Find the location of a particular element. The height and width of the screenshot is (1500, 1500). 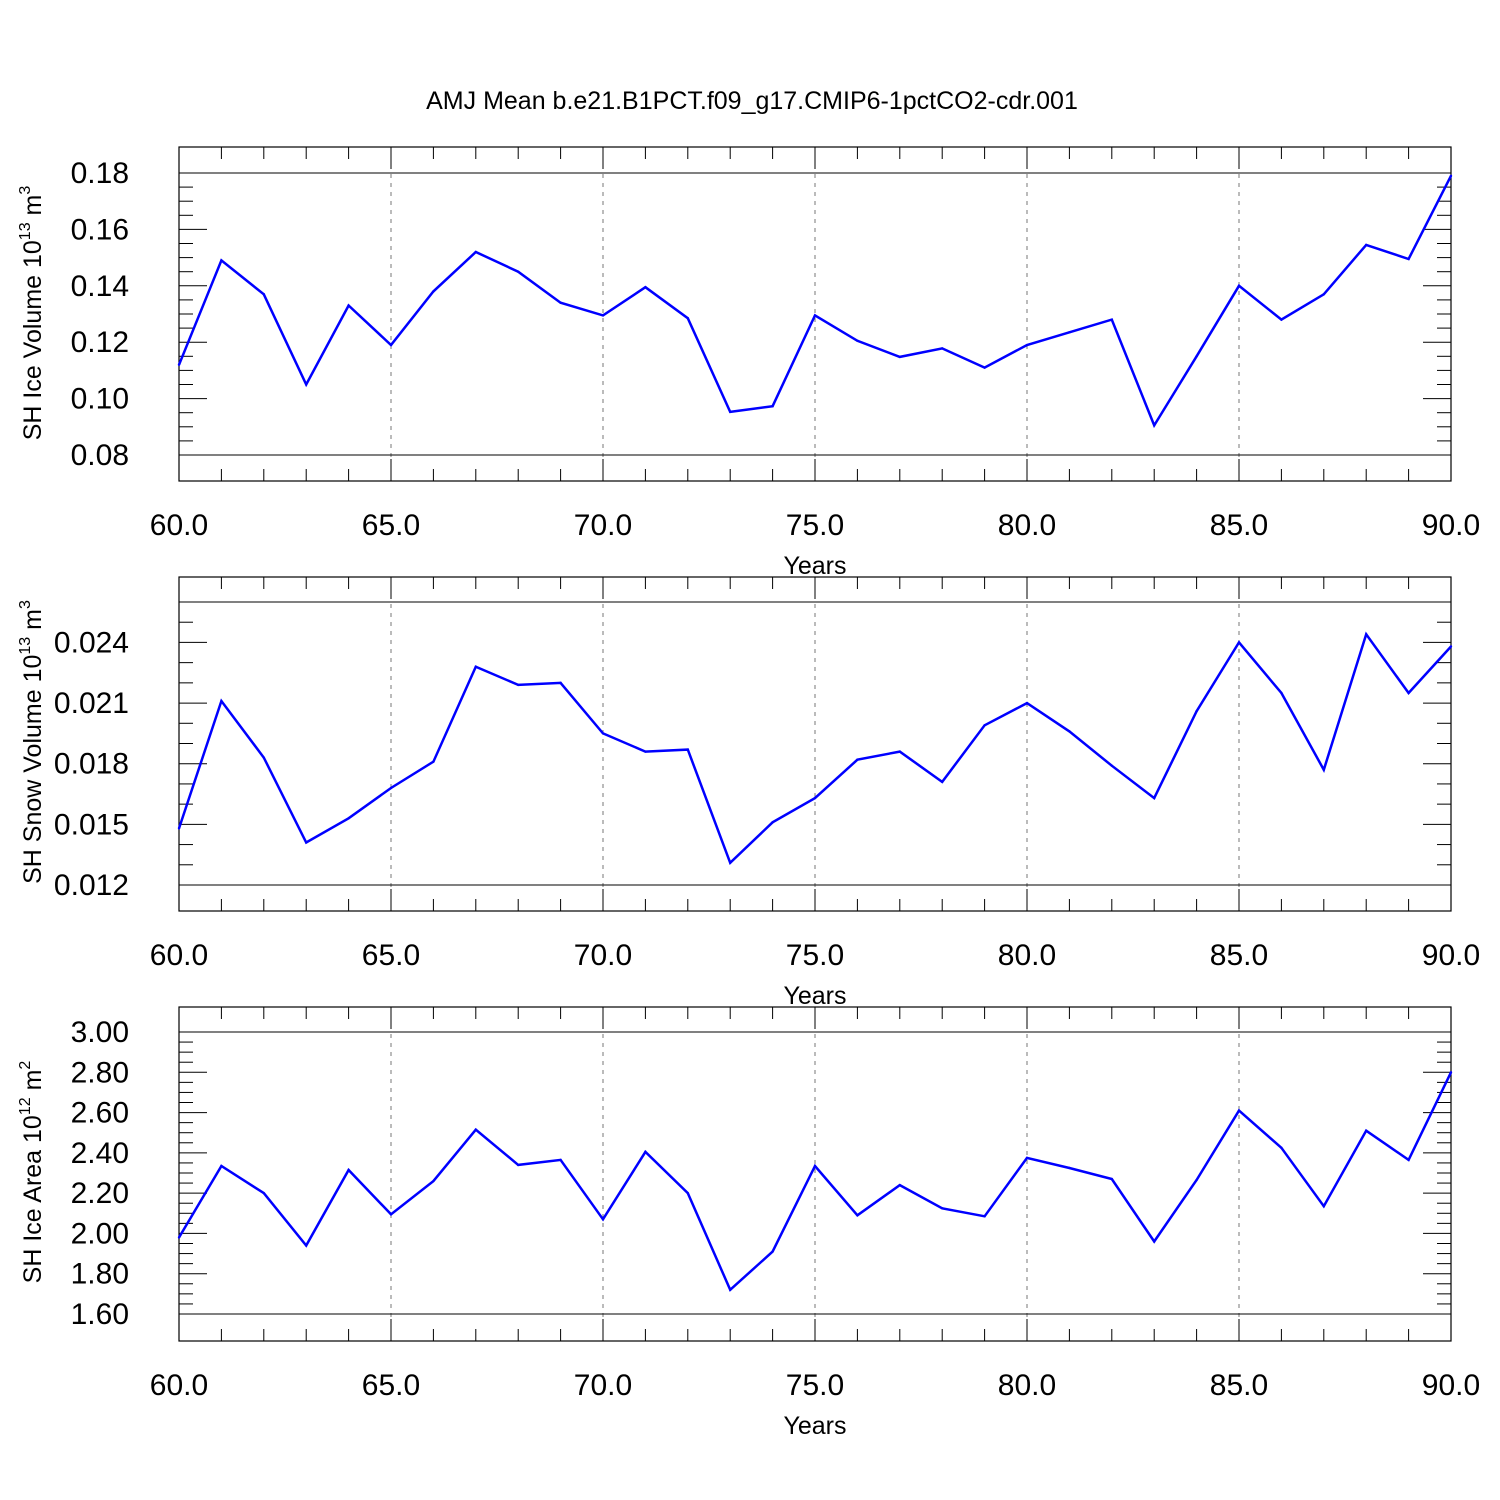

y-axis-title: SH Snow Volume 1013 m3 is located at coordinates (32, 742).